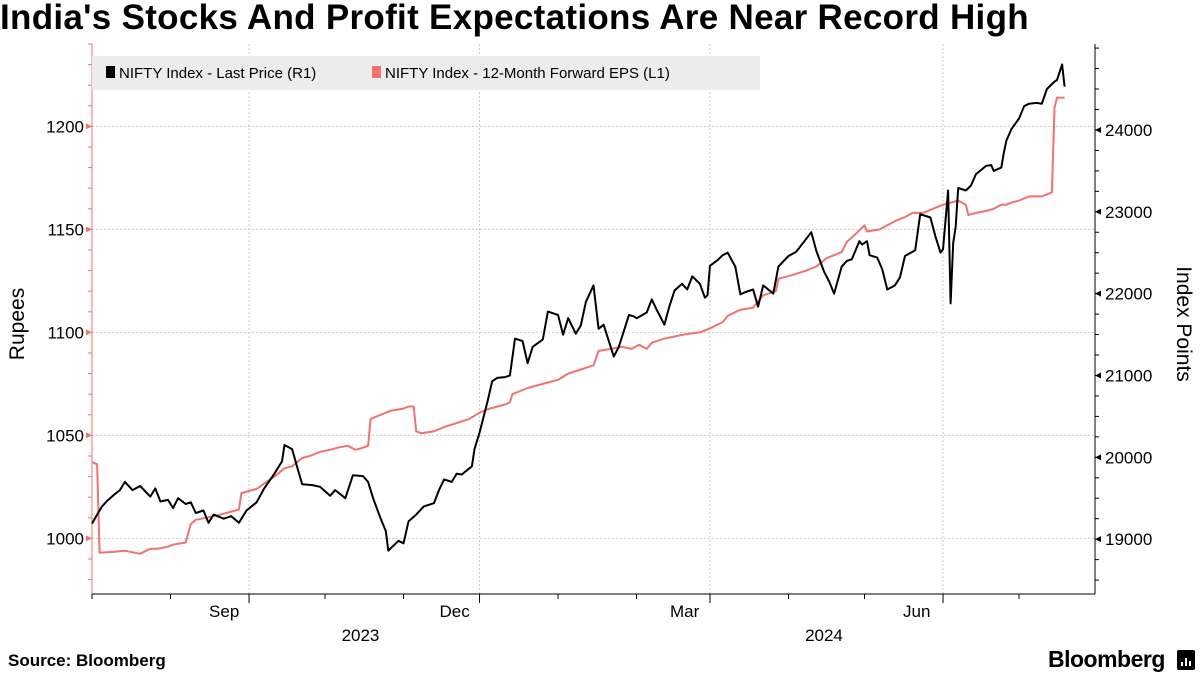 The width and height of the screenshot is (1200, 675). Describe the element at coordinates (65, 332) in the screenshot. I see `left-tick-label: 1100` at that location.